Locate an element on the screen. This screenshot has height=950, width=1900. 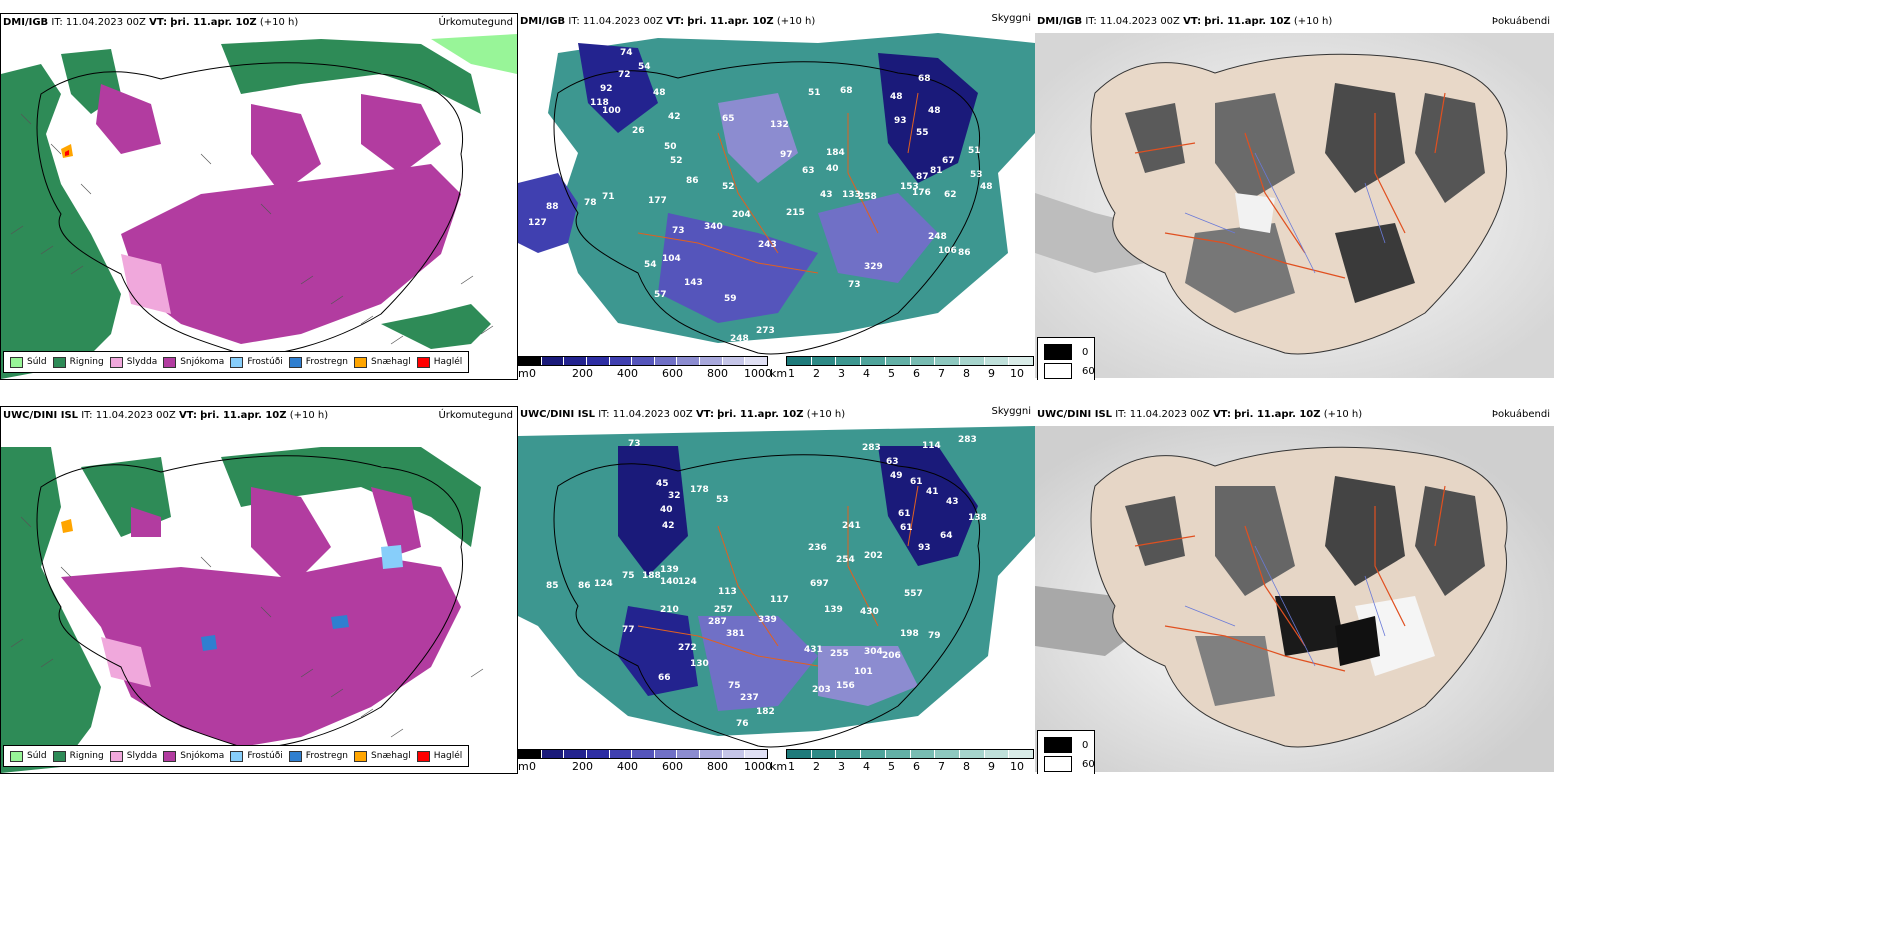
svg-text: 156 is located at coordinates (845, 686).